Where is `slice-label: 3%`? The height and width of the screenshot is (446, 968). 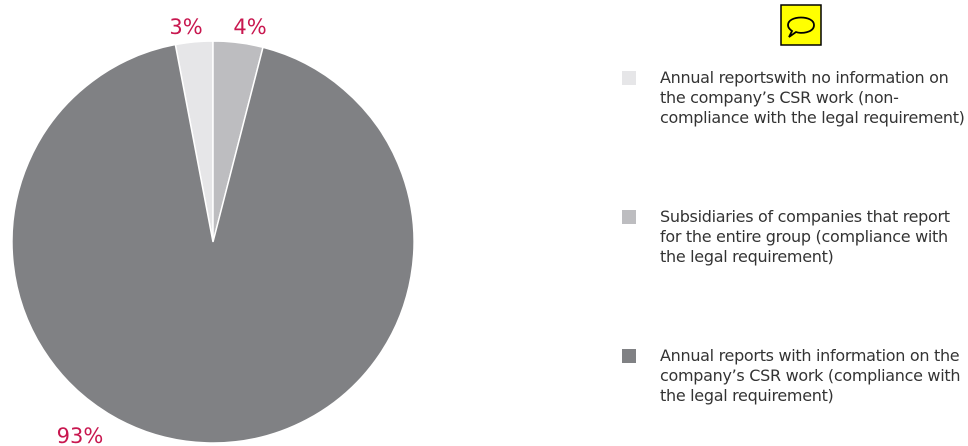
slice-label: 3% is located at coordinates (185, 27).